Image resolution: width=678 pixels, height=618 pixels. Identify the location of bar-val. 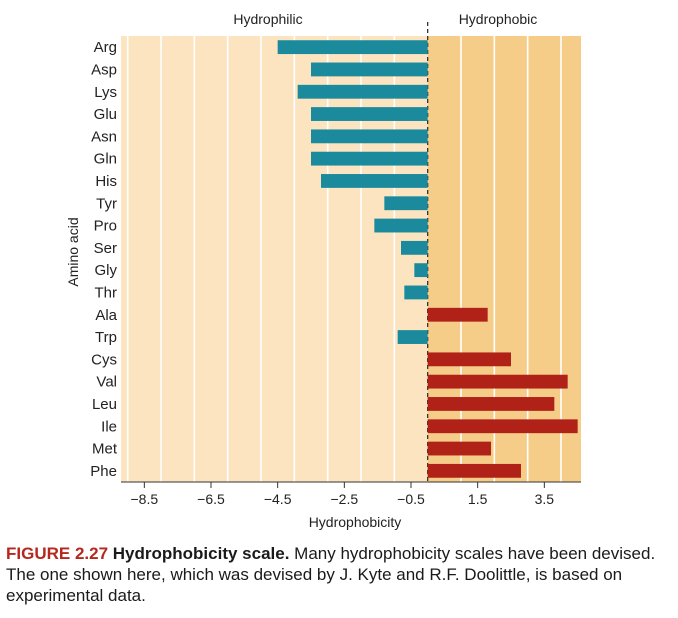
(497, 381).